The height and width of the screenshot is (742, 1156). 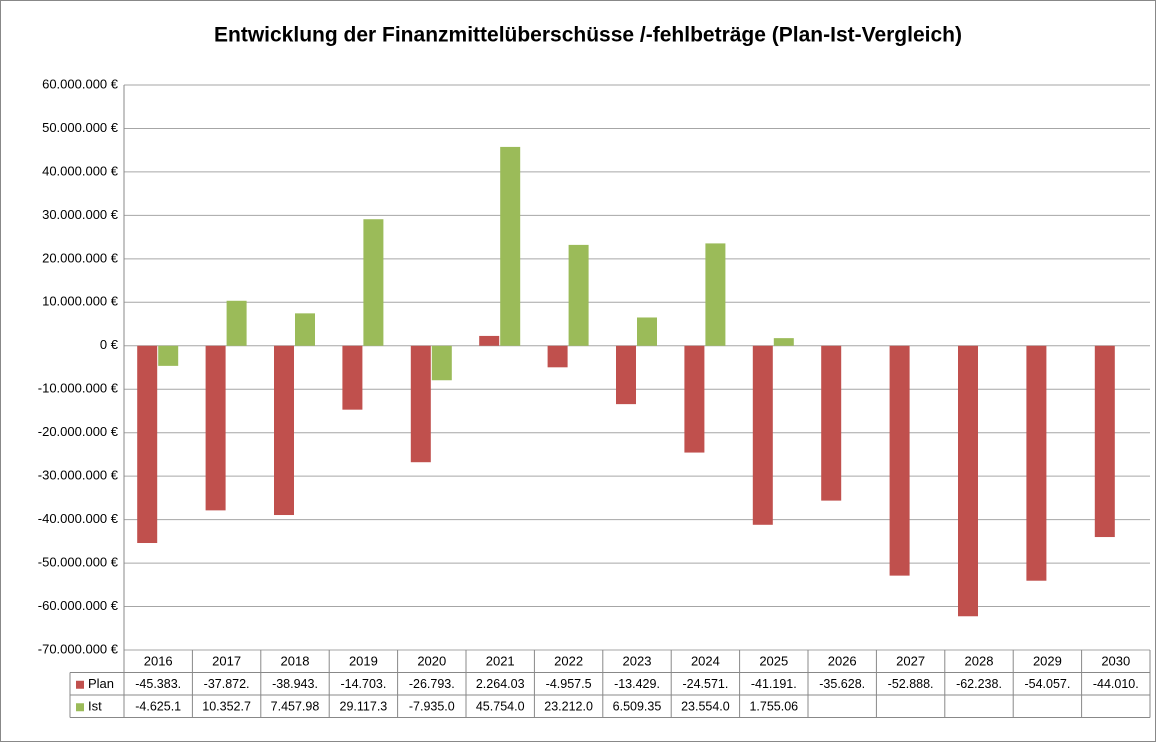 I want to click on x-tick-label: 2026, so click(x=842, y=661).